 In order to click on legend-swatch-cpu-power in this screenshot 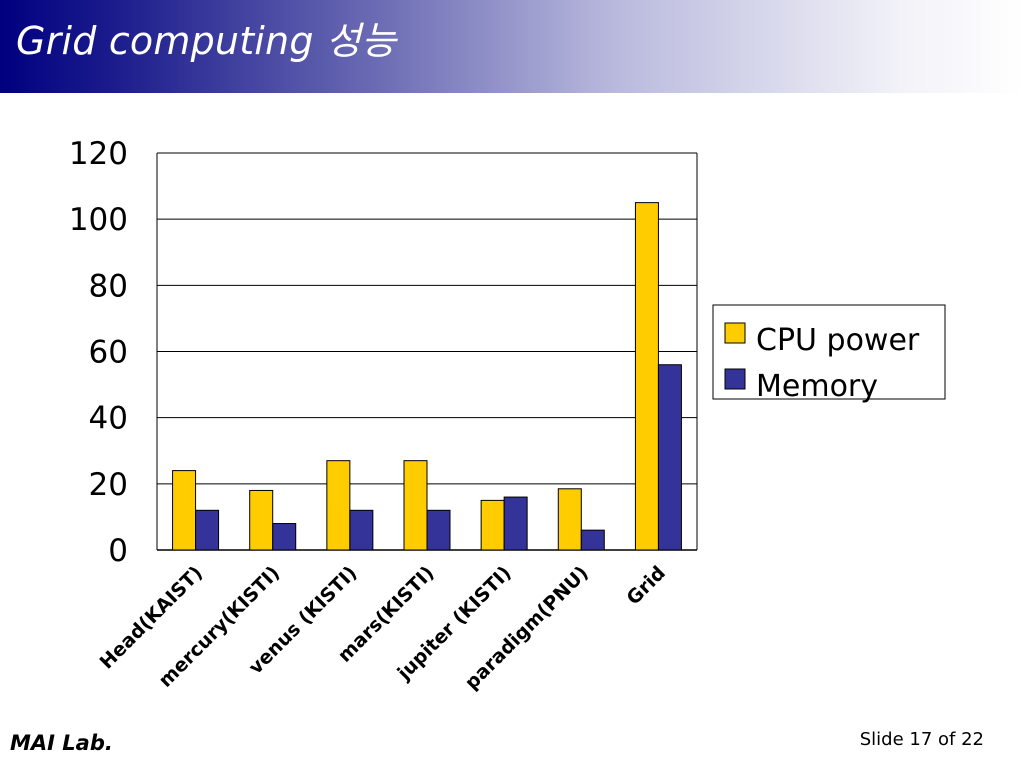, I will do `click(735, 333)`.